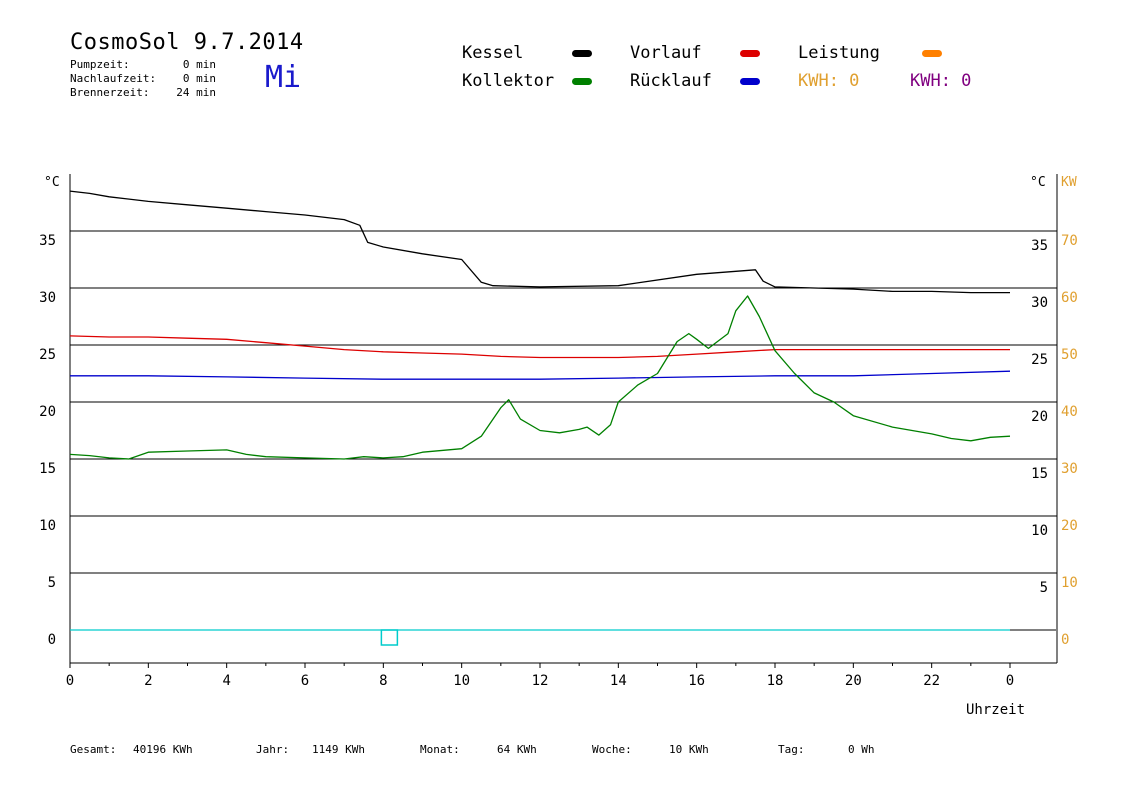 The width and height of the screenshot is (1148, 812). Describe the element at coordinates (508, 81) in the screenshot. I see `legend-label-kollektor: Kollektor` at that location.